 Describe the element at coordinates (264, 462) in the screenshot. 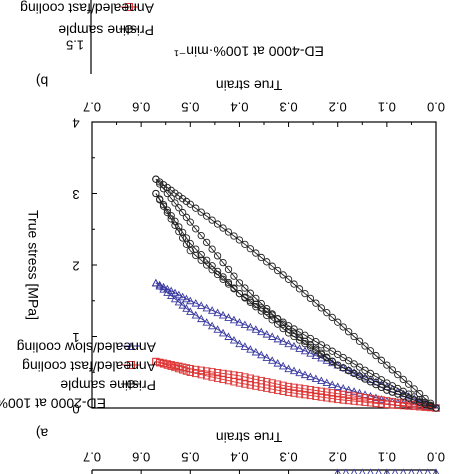

I see `panel-a-x-tick-labels: 0.0 0.1 0.2 0.3 0.4 0.5 0.6 0.7` at that location.